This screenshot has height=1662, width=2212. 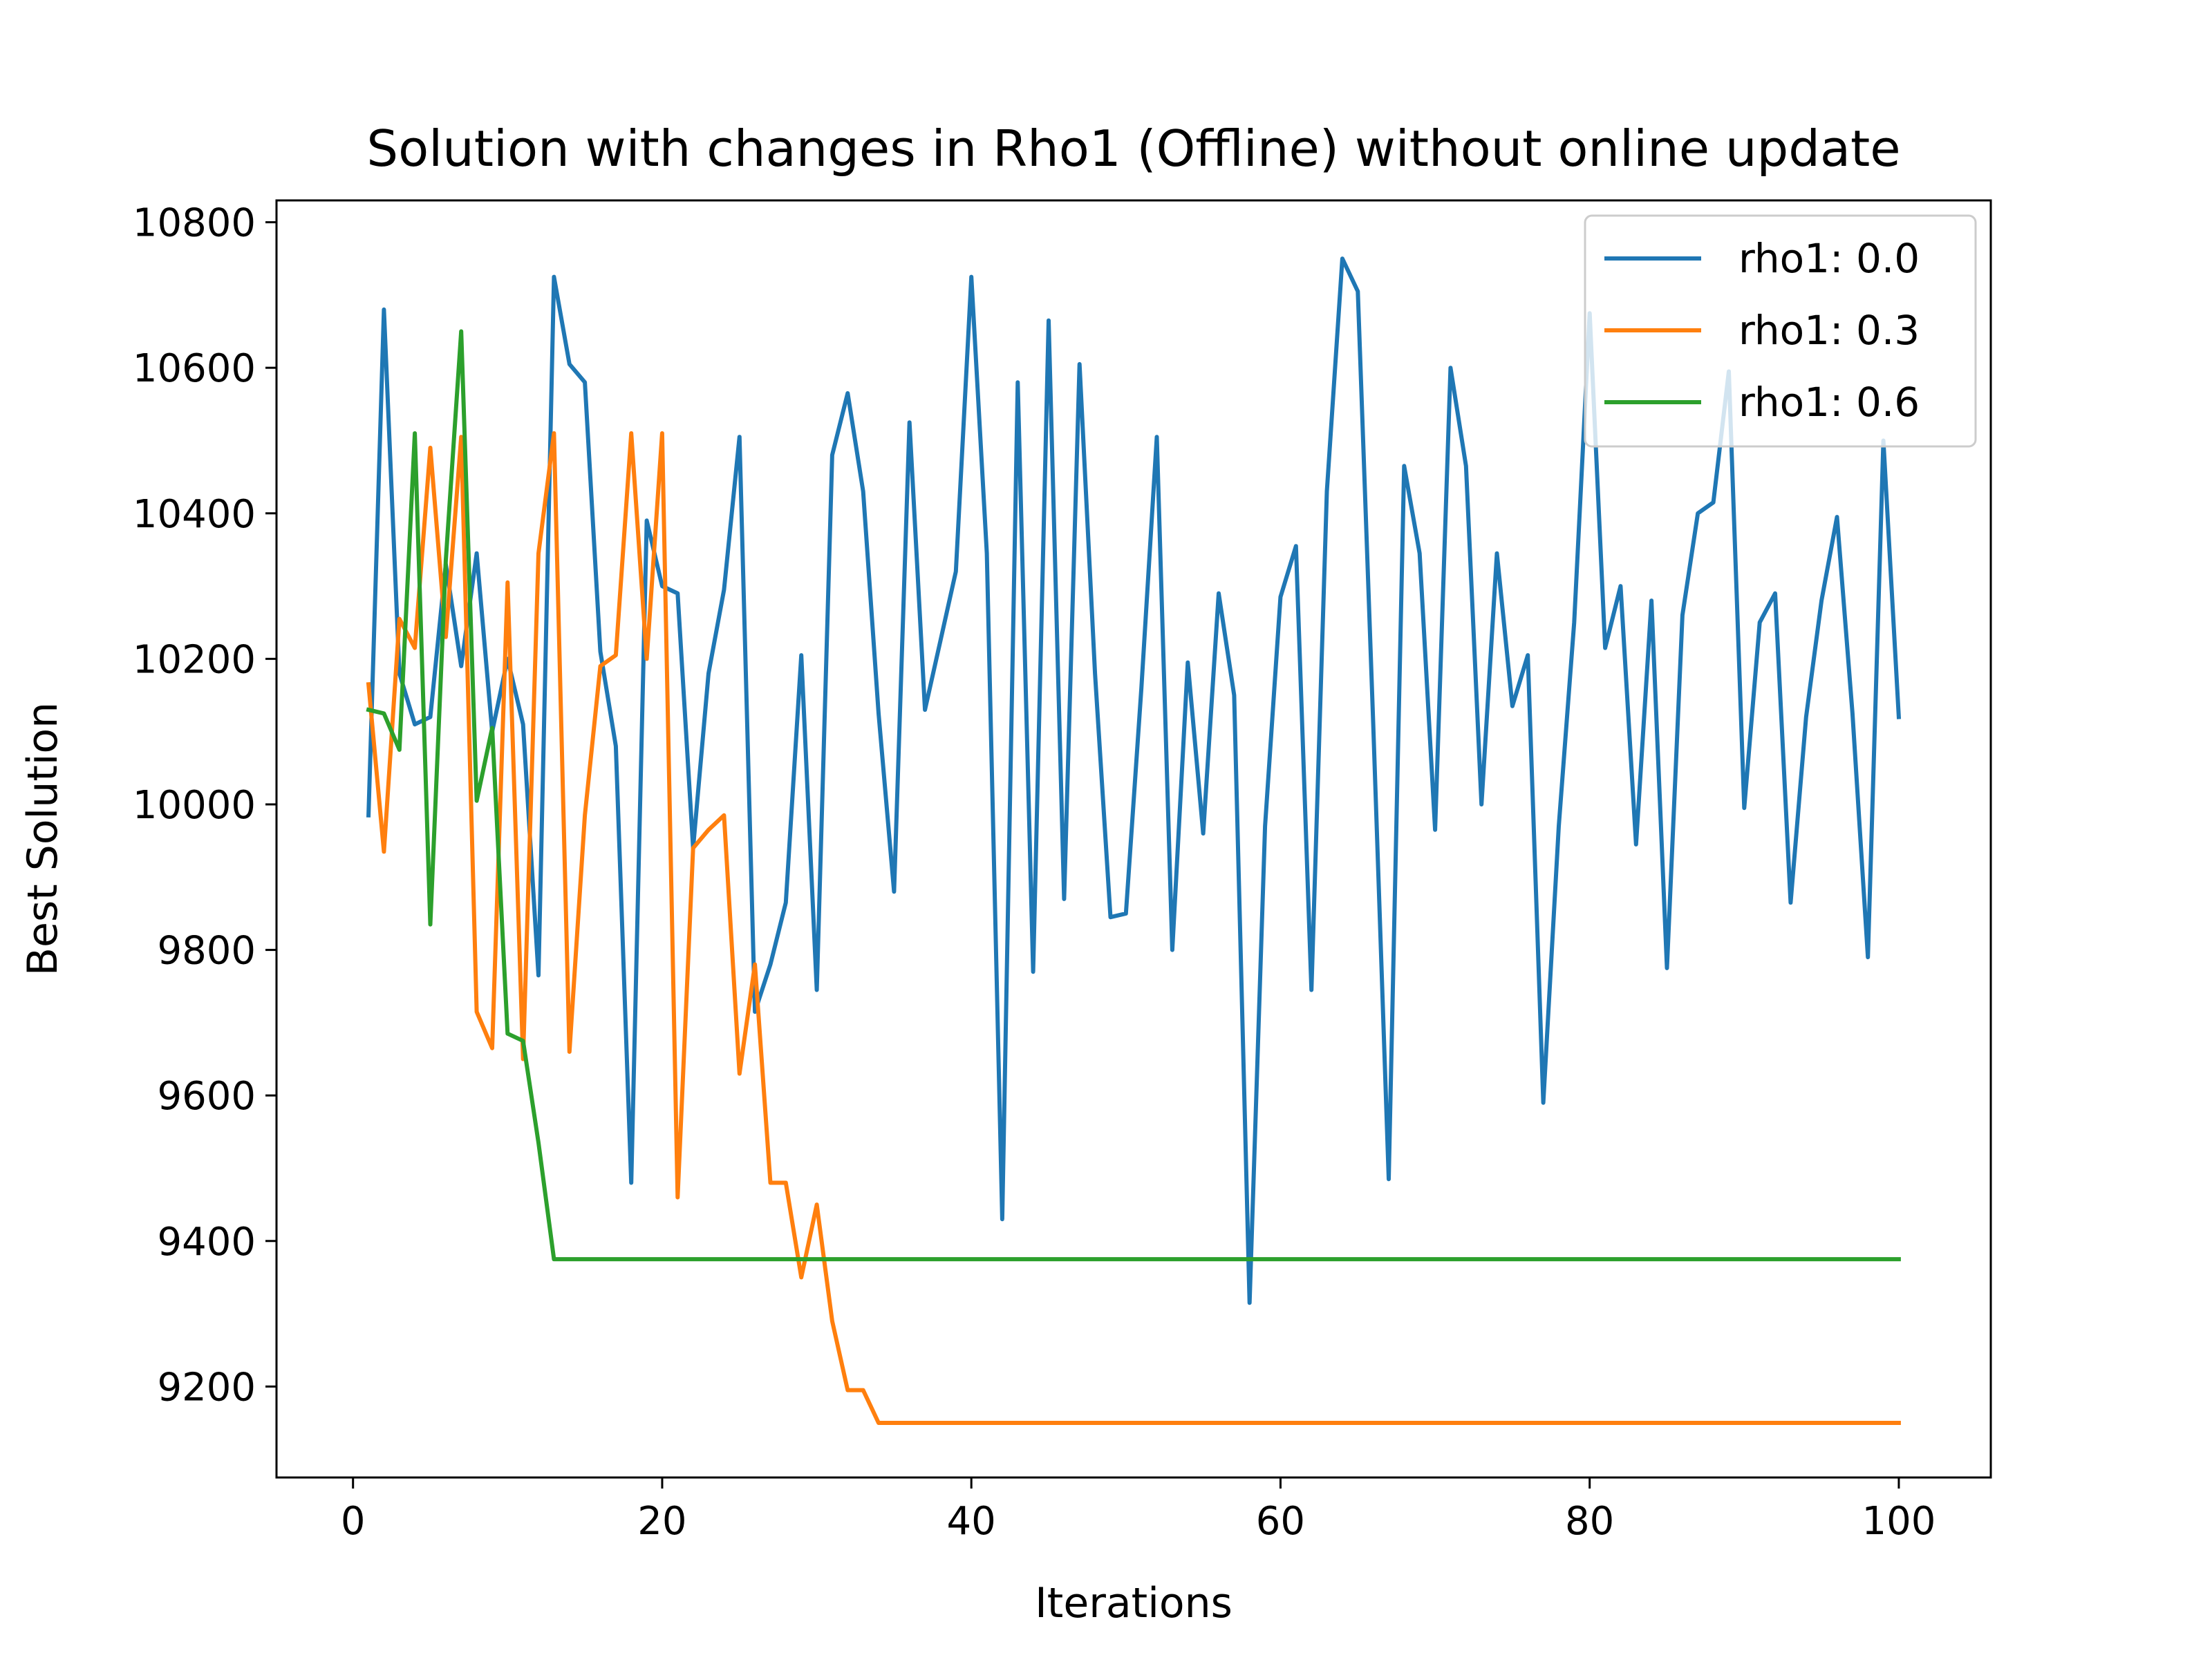 I want to click on legend-label-1: rho1: 0.0, so click(x=1829, y=258).